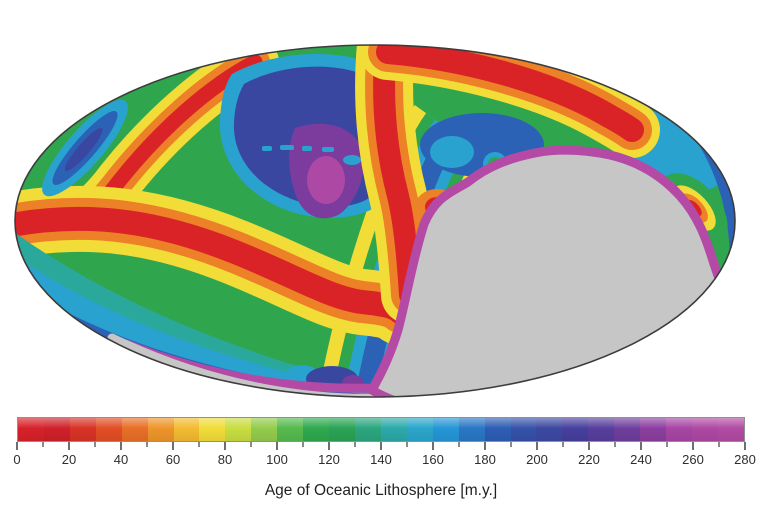 This screenshot has width=767, height=522. What do you see at coordinates (485, 459) in the screenshot?
I see `tick-label-180: 180` at bounding box center [485, 459].